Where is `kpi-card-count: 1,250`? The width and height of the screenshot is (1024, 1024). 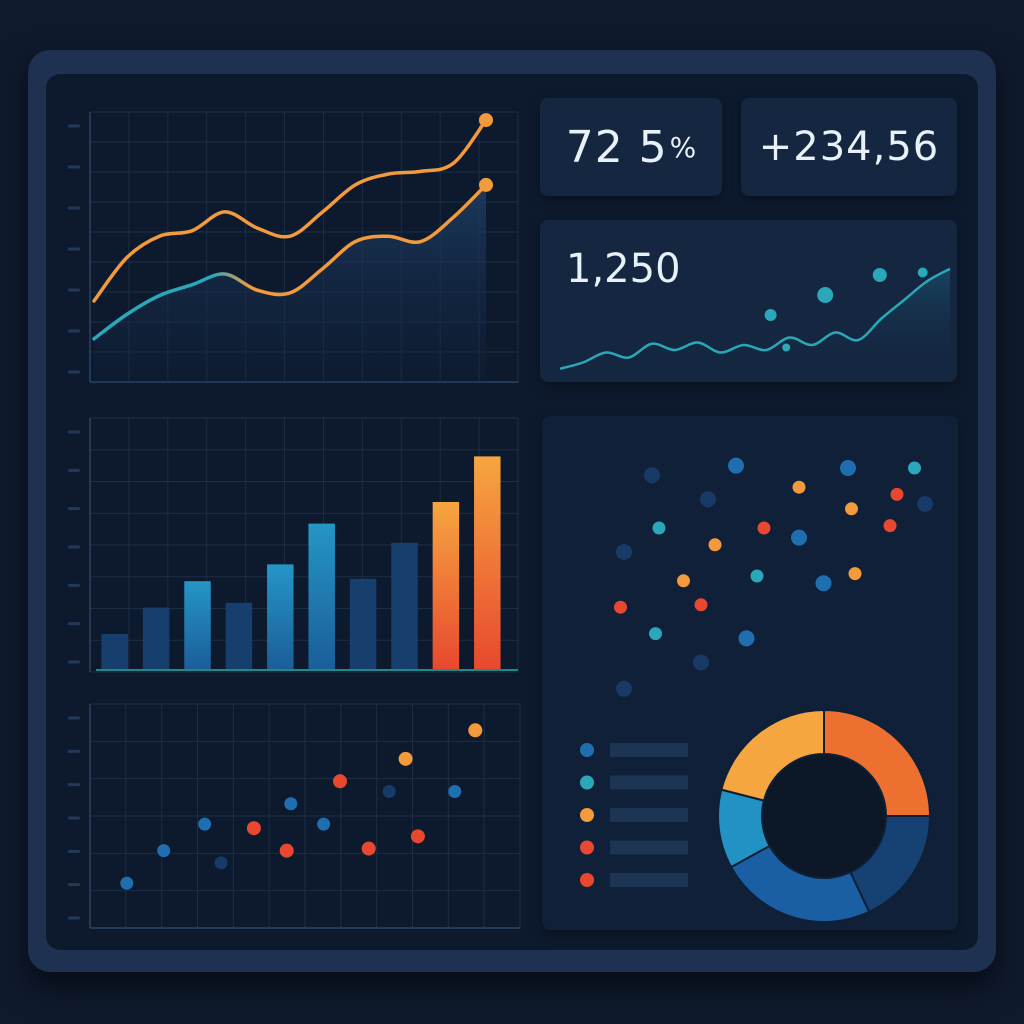 kpi-card-count: 1,250 is located at coordinates (748, 301).